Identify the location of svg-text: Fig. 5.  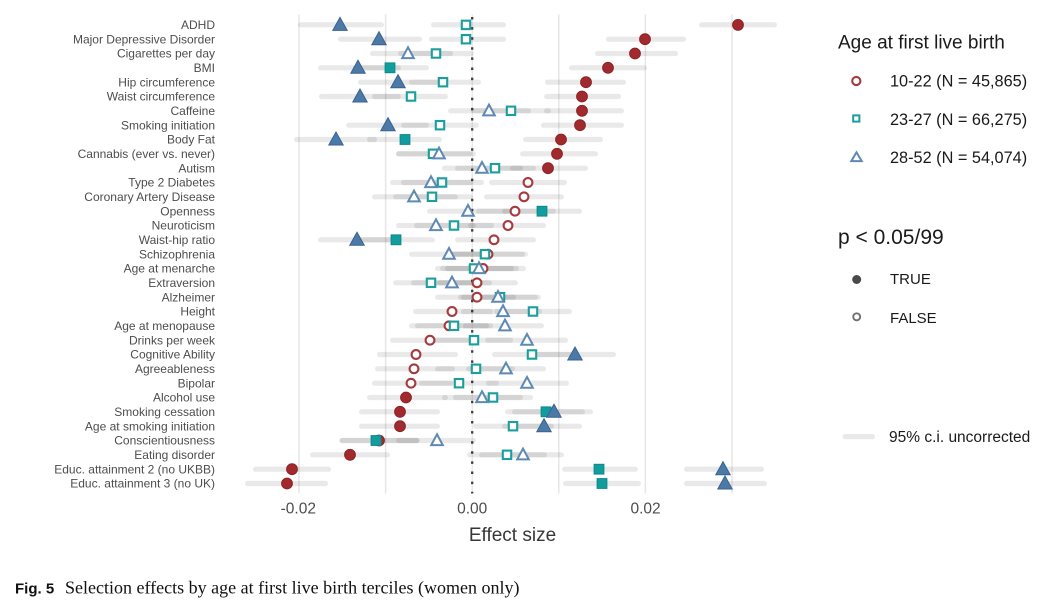
(34, 589).